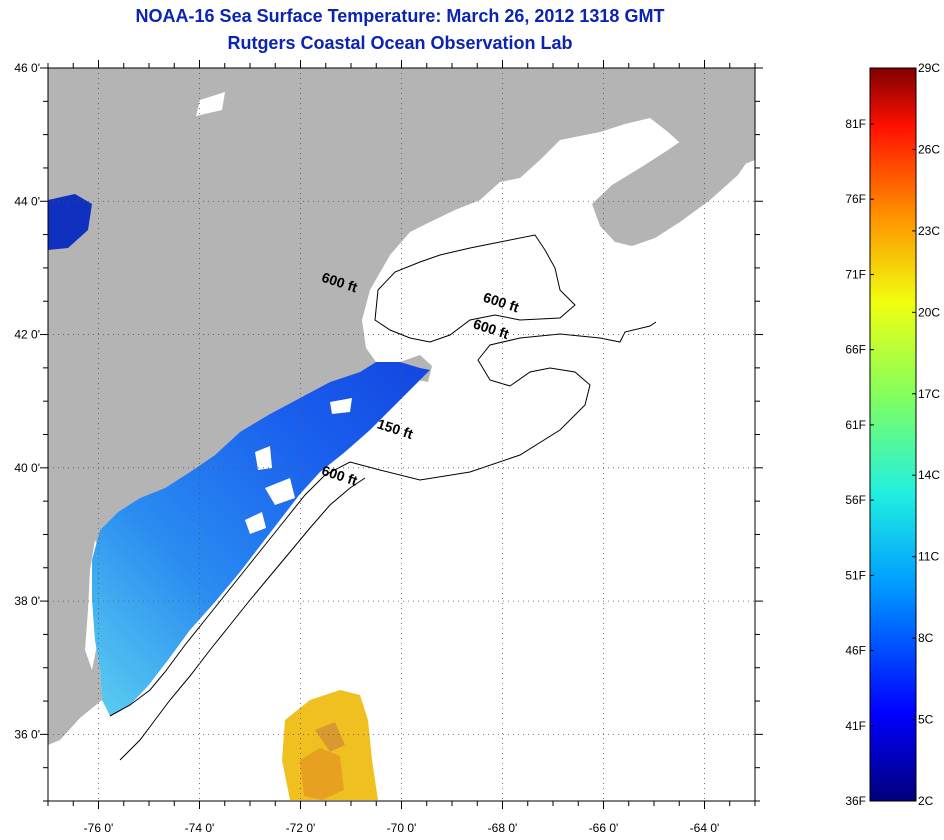 This screenshot has height=840, width=944. I want to click on colorbar-fahrenheit-label: 41F, so click(855, 726).